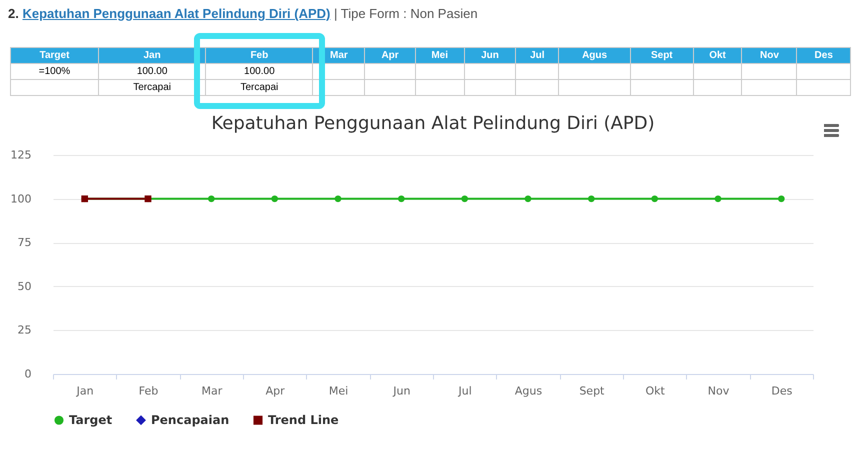  Describe the element at coordinates (661, 55) in the screenshot. I see `category-label: Sept` at that location.